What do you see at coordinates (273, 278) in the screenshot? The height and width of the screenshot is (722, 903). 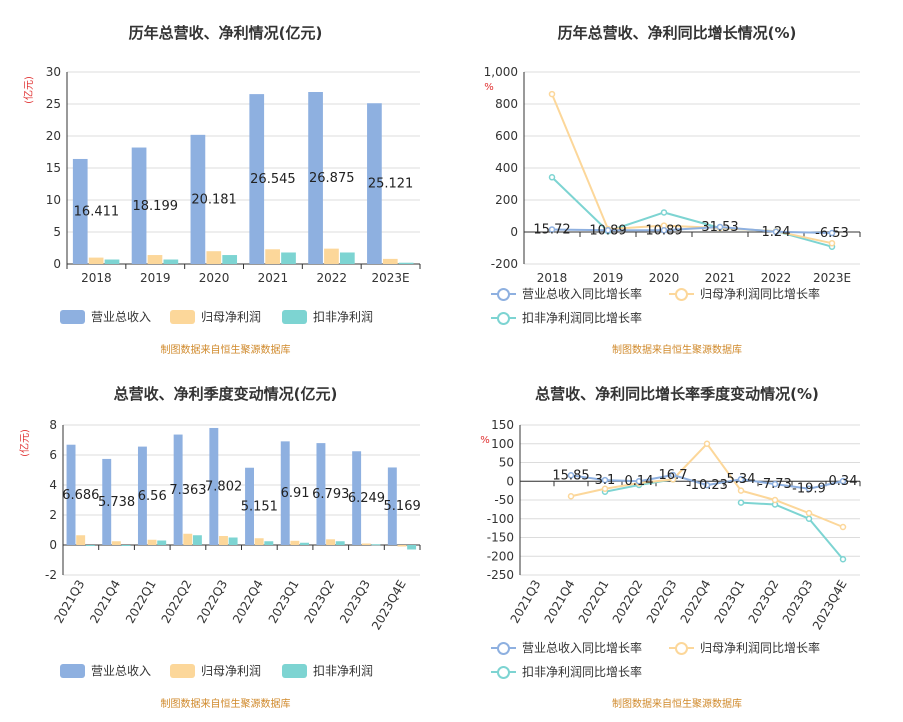 I see `x-tick-label: 2021` at bounding box center [273, 278].